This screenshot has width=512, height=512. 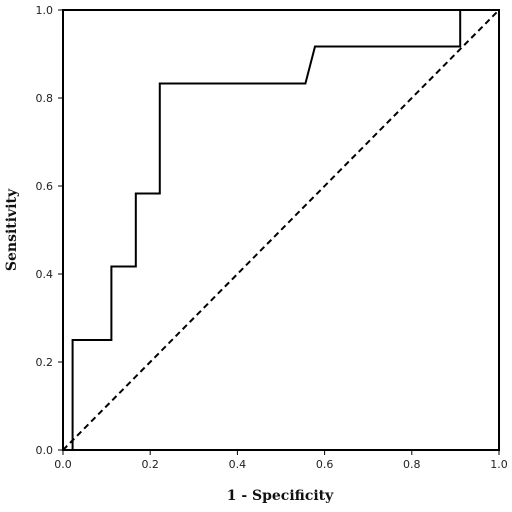 I want to click on x-tick-label: 0.6, so click(x=325, y=464).